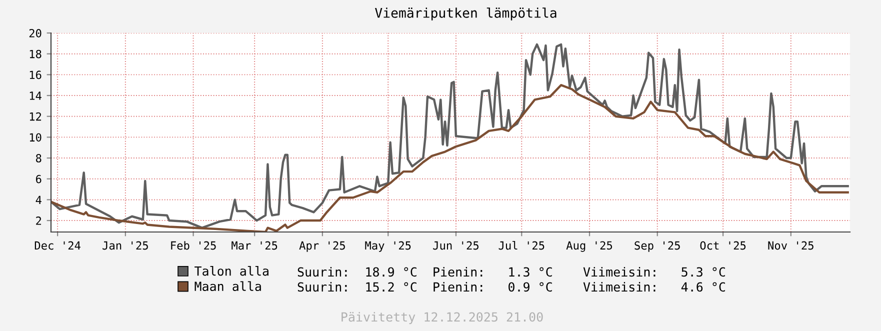 Image resolution: width=881 pixels, height=331 pixels. What do you see at coordinates (231, 271) in the screenshot?
I see `legend-label: Talon alla` at bounding box center [231, 271].